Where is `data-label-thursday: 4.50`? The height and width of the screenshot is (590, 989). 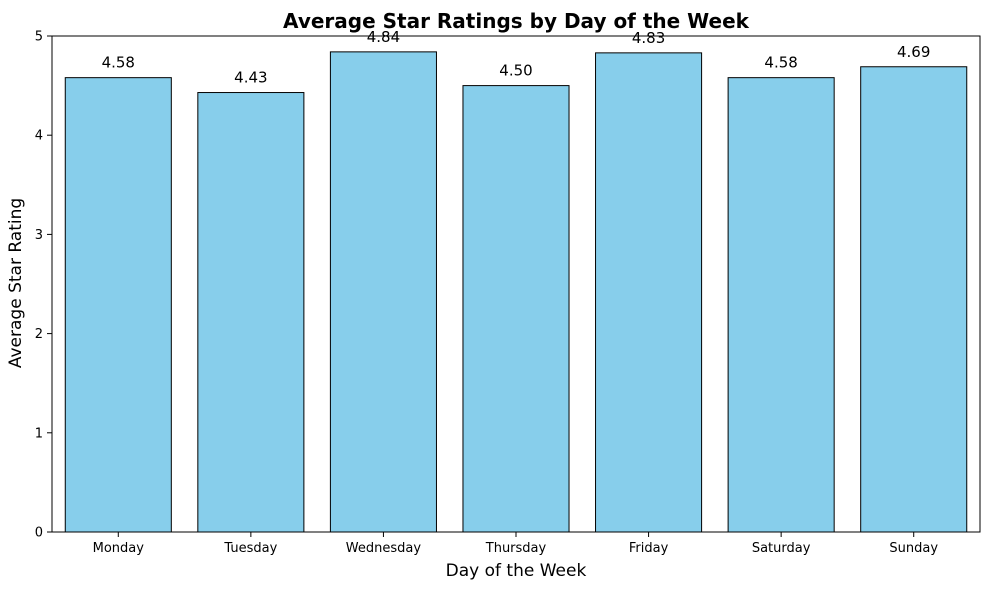 data-label-thursday: 4.50 is located at coordinates (515, 71).